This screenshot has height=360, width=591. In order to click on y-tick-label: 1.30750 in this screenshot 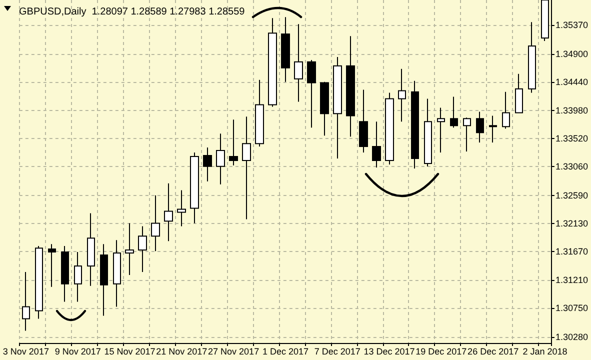, I will do `click(571, 308)`.